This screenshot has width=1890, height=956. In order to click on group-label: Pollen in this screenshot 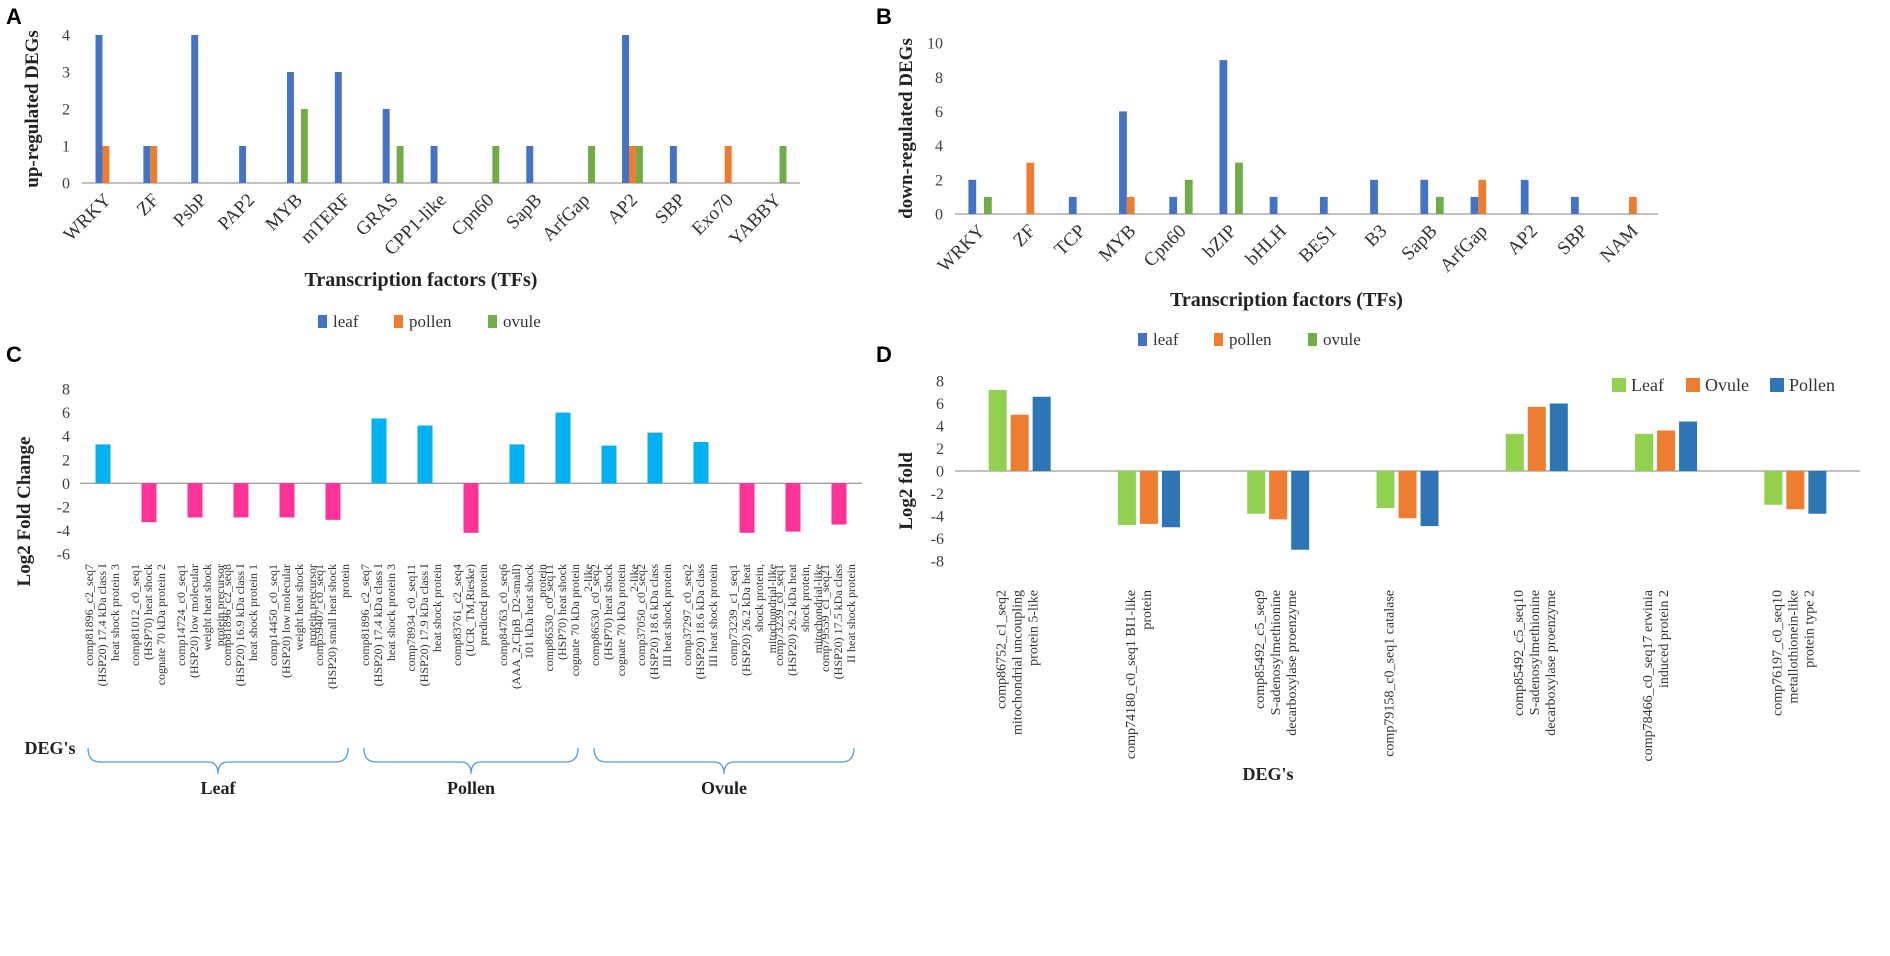, I will do `click(471, 788)`.